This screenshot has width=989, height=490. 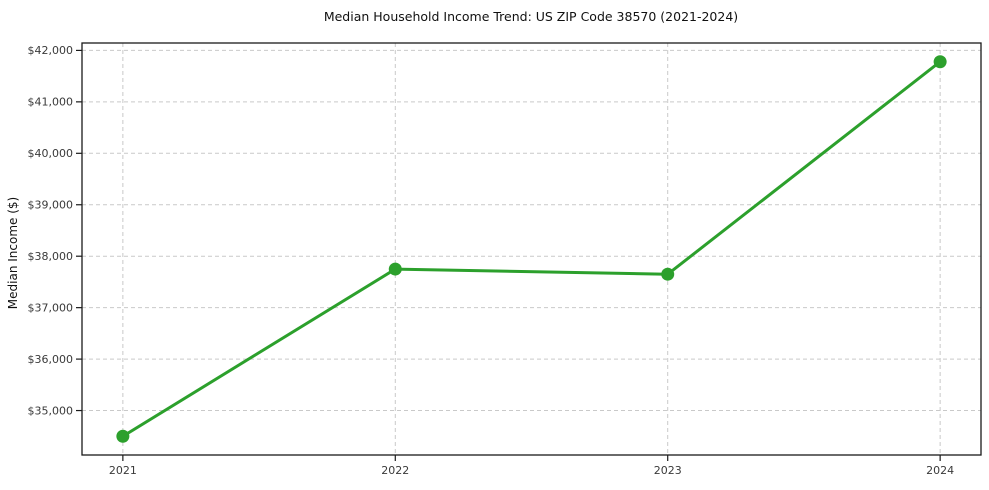 I want to click on y-tick-label: $41,000, so click(x=51, y=102).